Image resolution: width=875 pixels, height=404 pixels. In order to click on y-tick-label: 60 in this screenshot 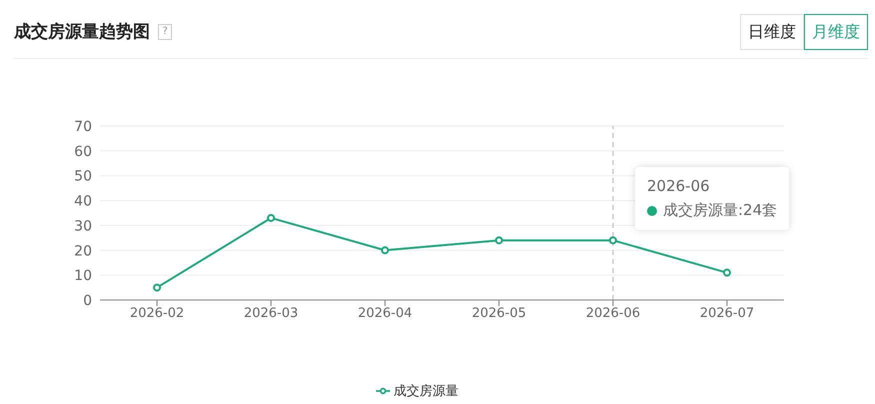, I will do `click(83, 152)`.